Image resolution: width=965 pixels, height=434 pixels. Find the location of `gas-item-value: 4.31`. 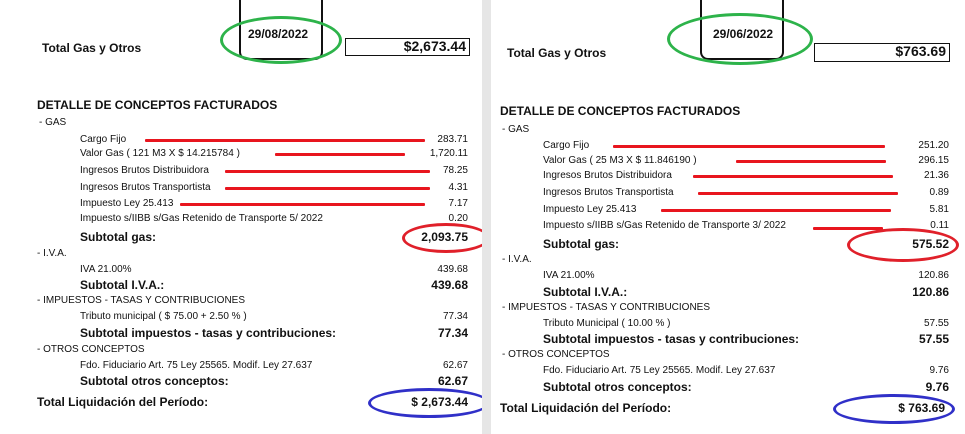

gas-item-value: 4.31 is located at coordinates (458, 187).